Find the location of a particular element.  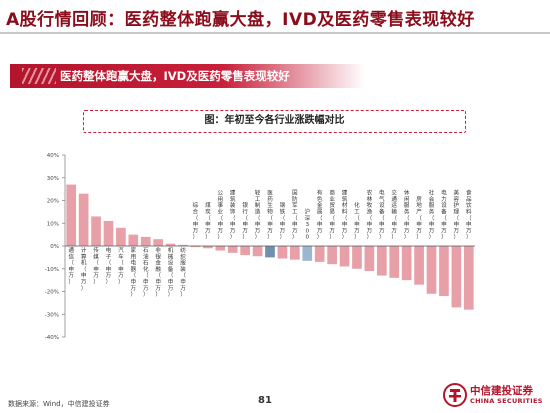

x-tick-label: 有色金属（申万） is located at coordinates (320, 215).